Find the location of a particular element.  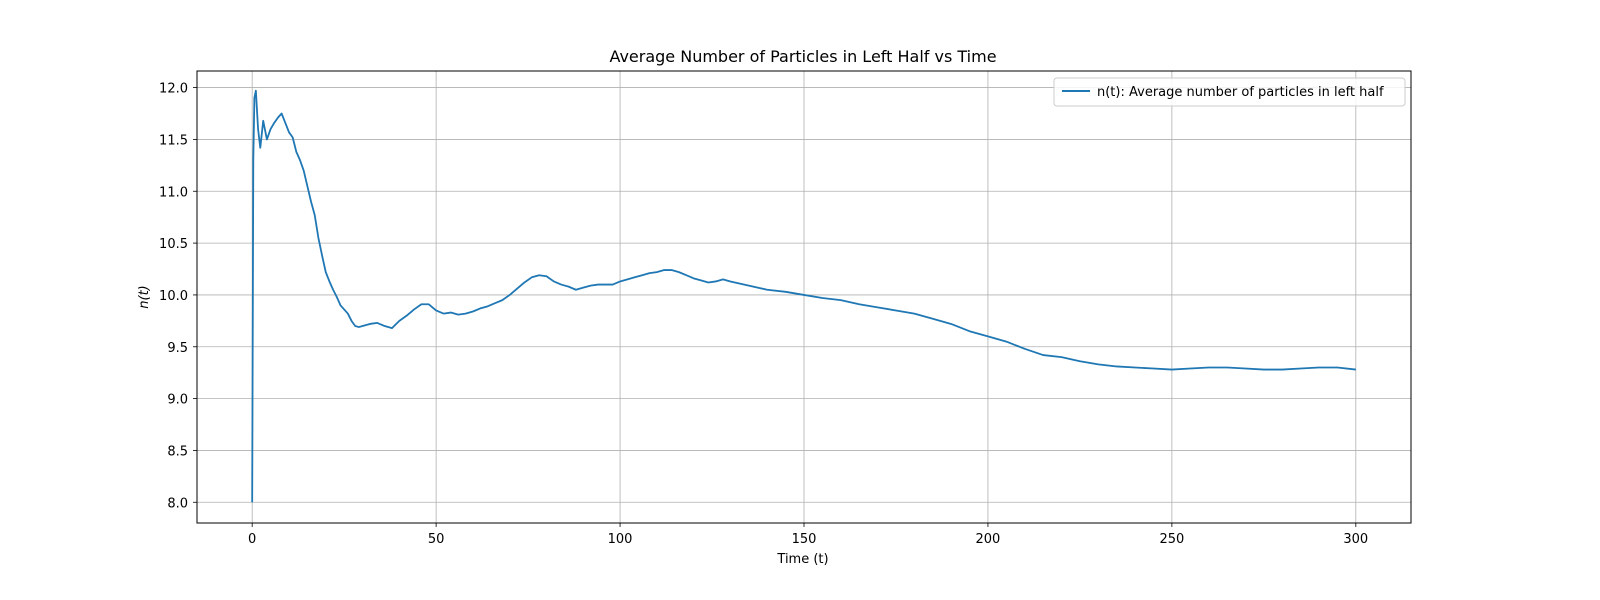

y-tick-label: 10.0 is located at coordinates (173, 296).